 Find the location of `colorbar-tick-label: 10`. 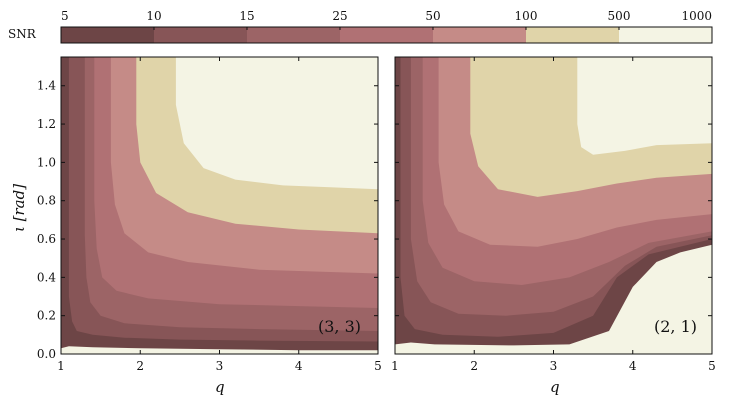

colorbar-tick-label: 10 is located at coordinates (153, 16).